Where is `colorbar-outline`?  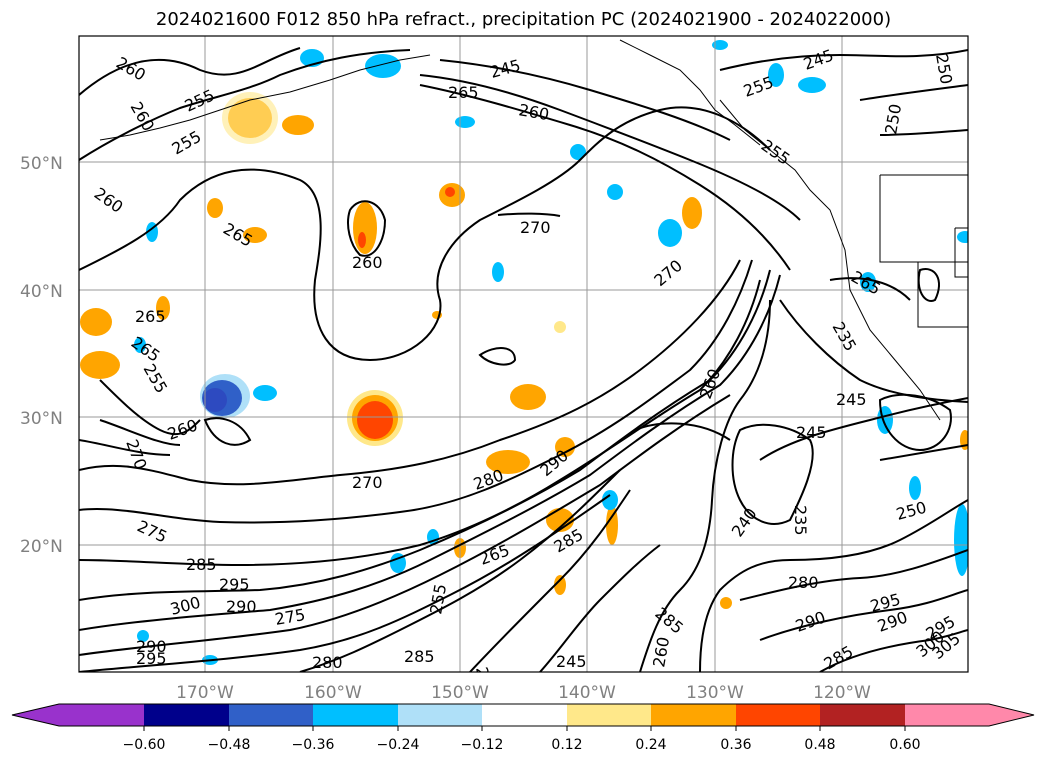
colorbar-outline is located at coordinates (523, 715).